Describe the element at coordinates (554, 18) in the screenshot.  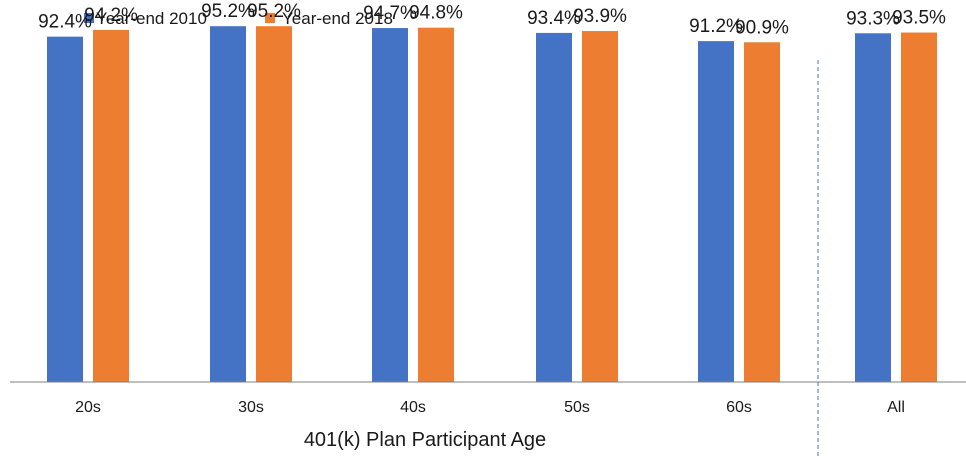
I see `data-label-2010-50s: 93.4%` at that location.